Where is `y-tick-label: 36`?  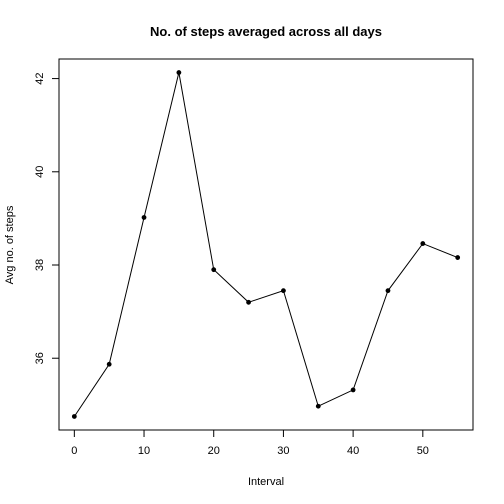
y-tick-label: 36 is located at coordinates (40, 358).